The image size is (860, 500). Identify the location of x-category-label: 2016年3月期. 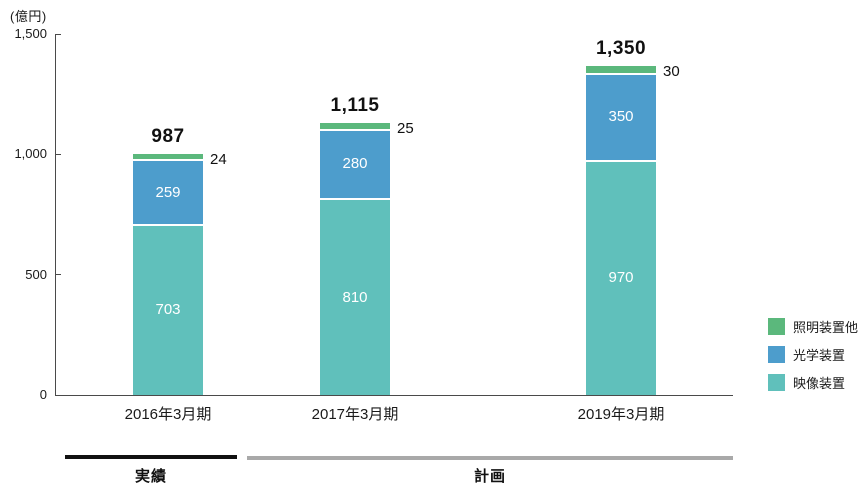
(168, 414).